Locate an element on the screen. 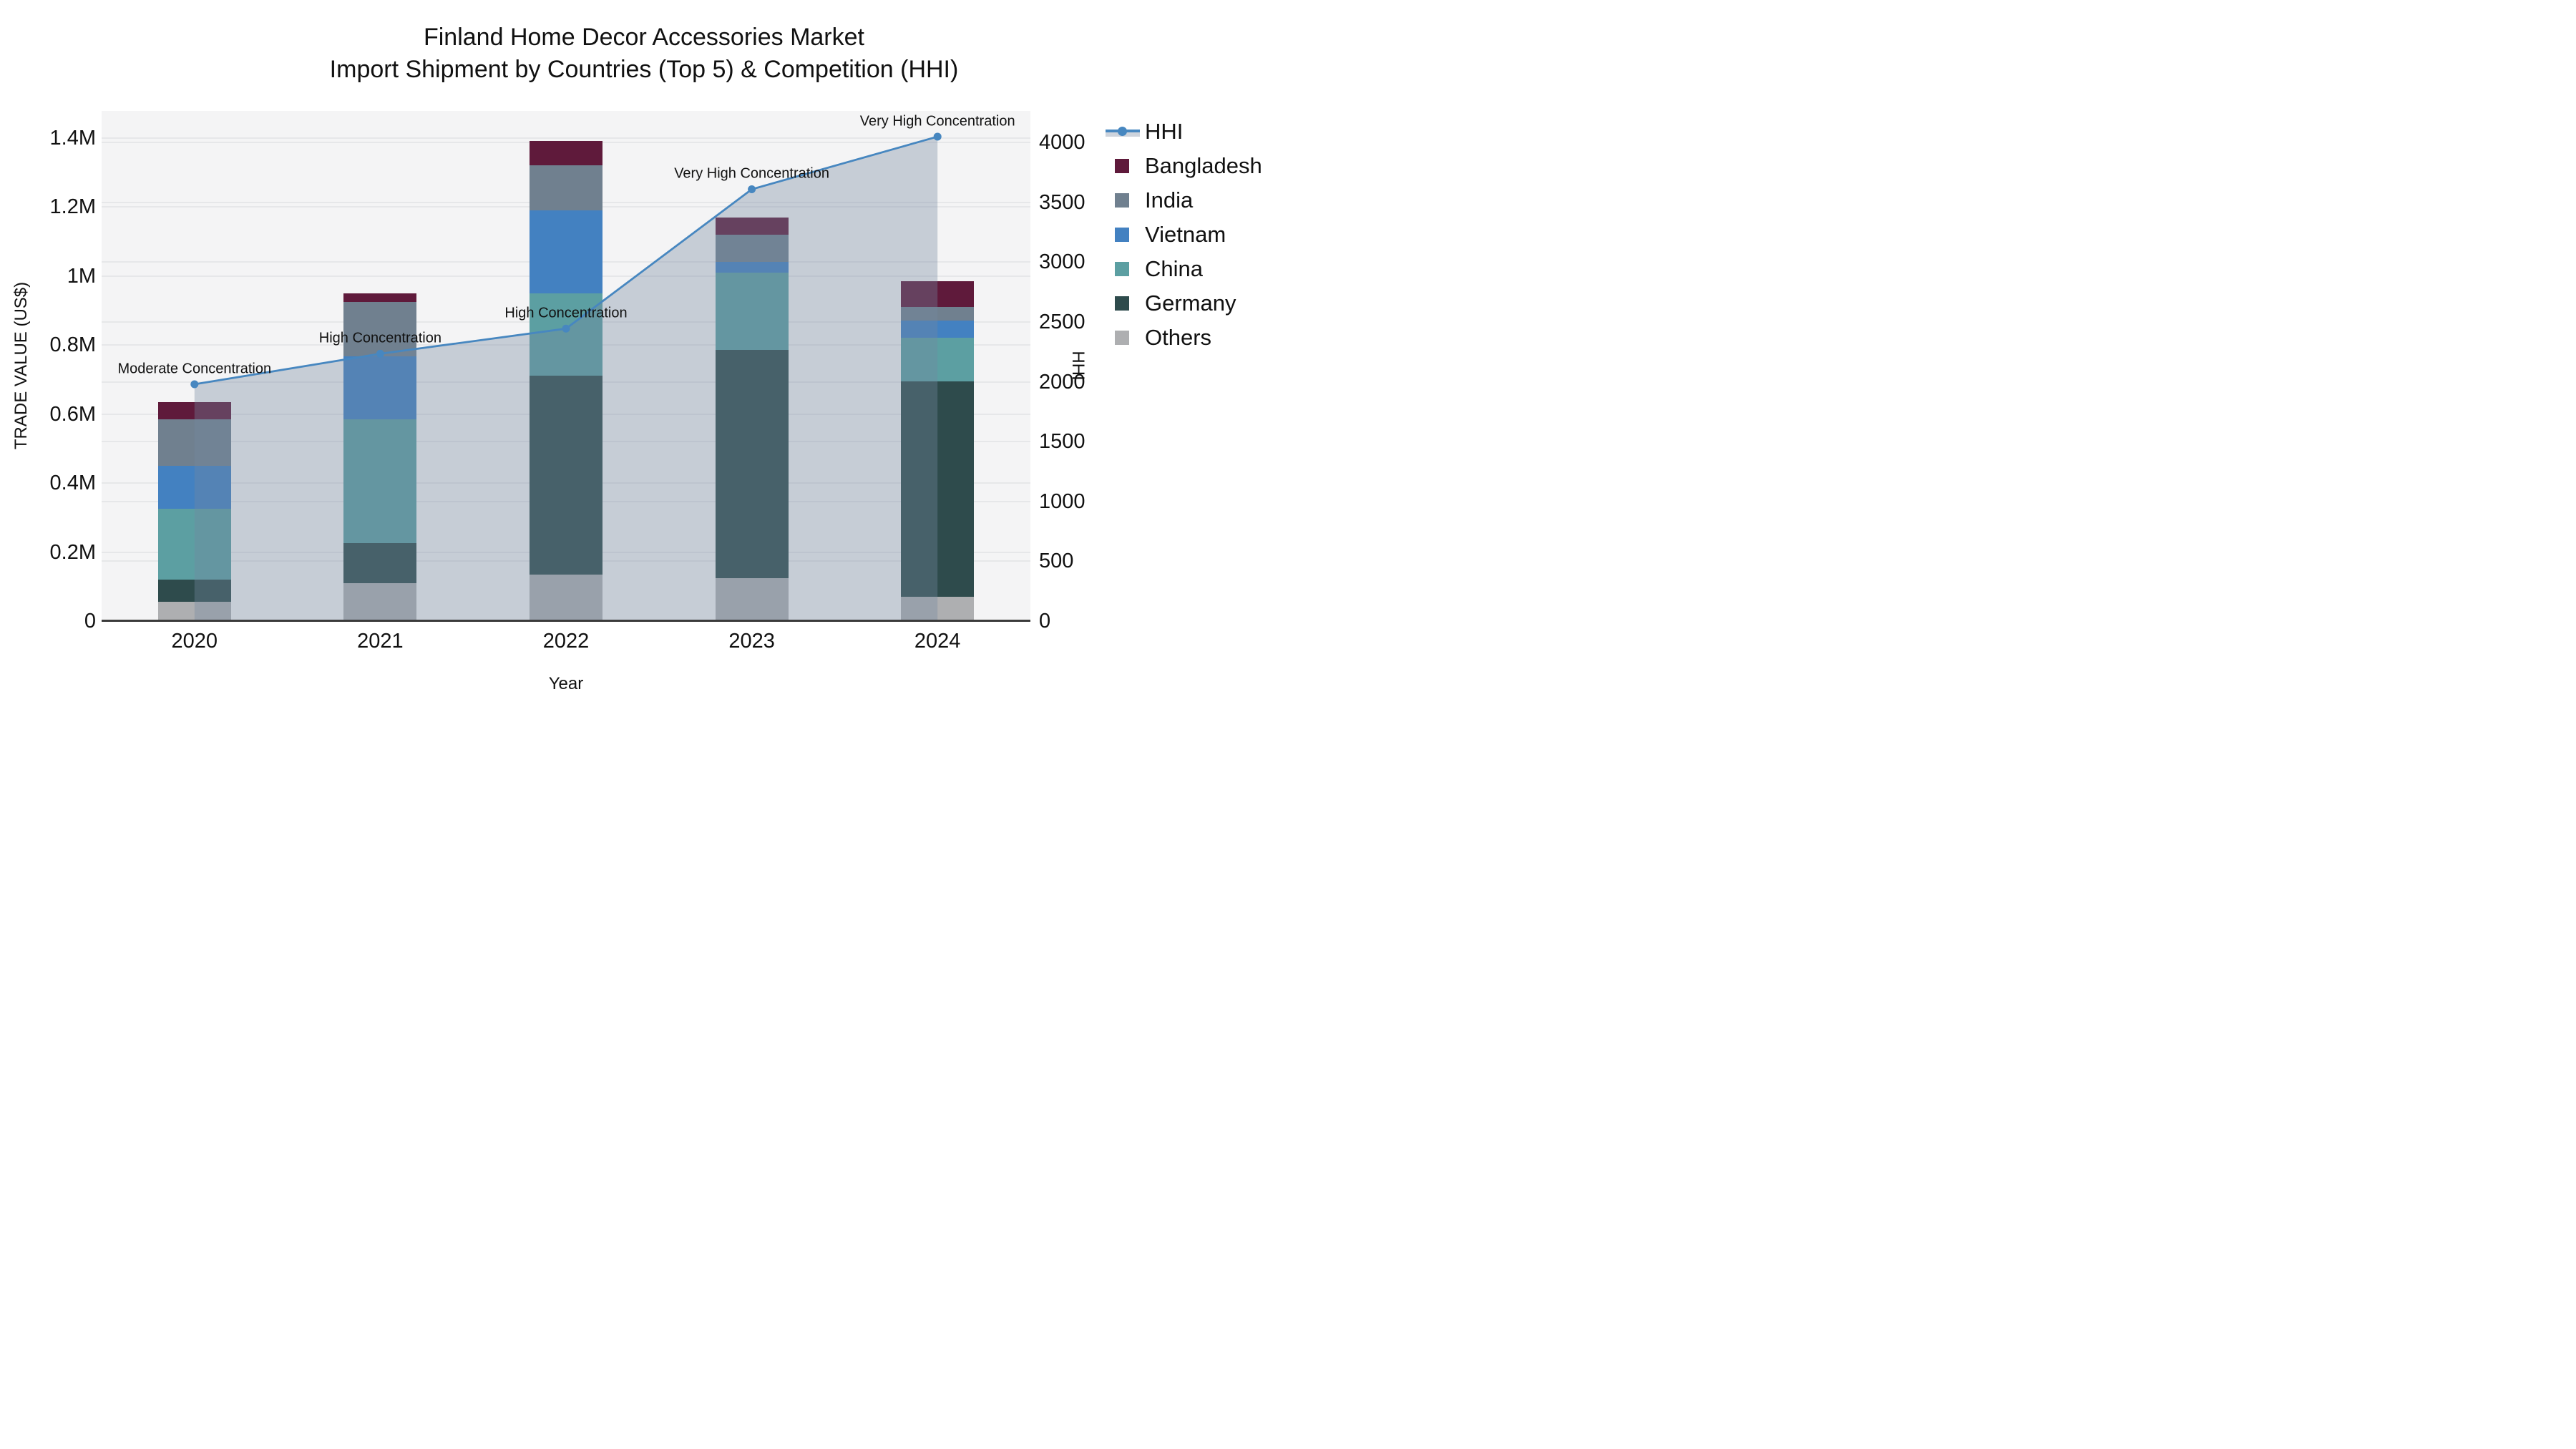  legend-swatch-vietnam is located at coordinates (1122, 235).